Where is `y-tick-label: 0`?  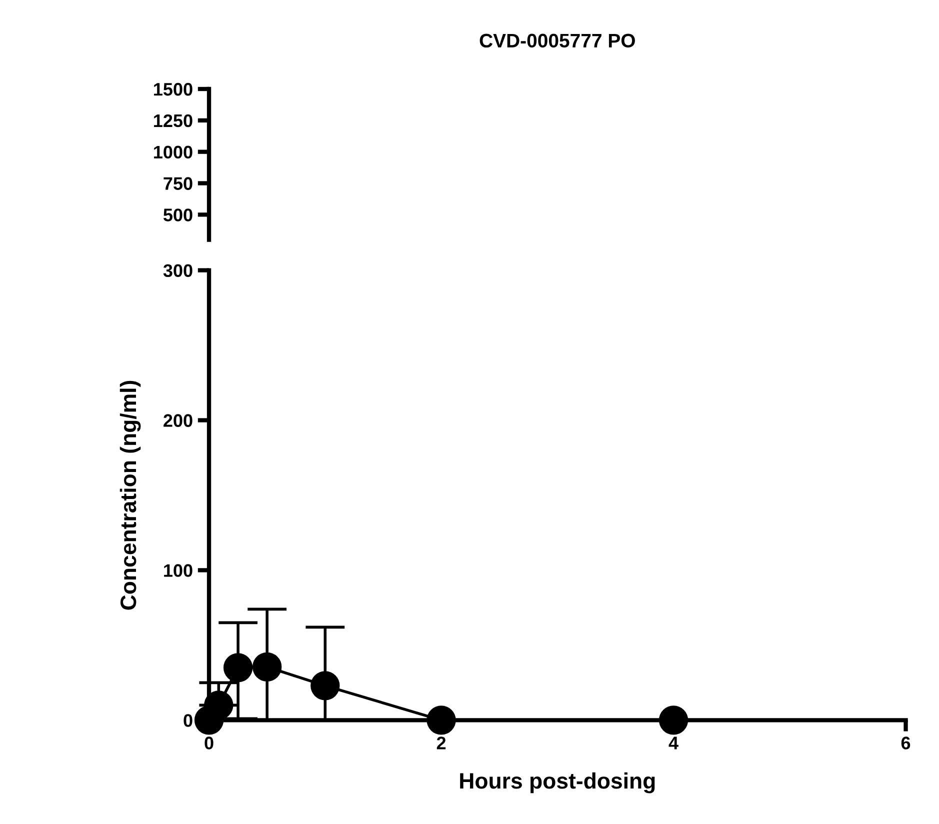 y-tick-label: 0 is located at coordinates (188, 720).